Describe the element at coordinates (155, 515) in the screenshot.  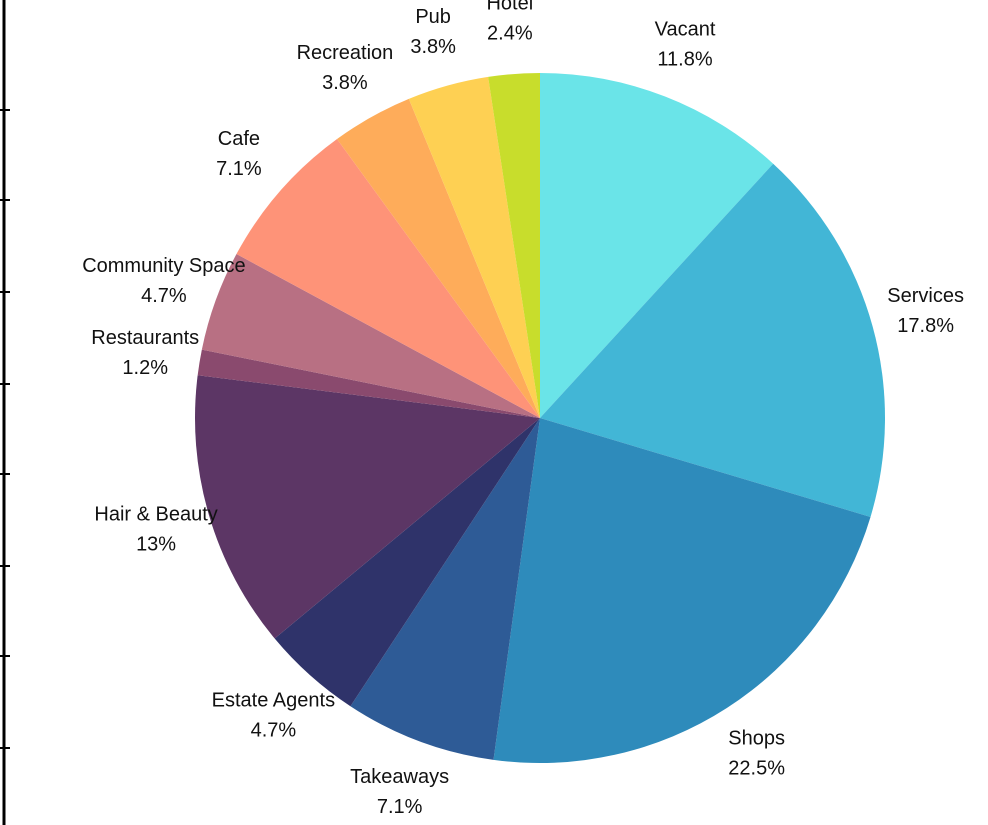
I see `slice-label: Hair & Beauty` at that location.